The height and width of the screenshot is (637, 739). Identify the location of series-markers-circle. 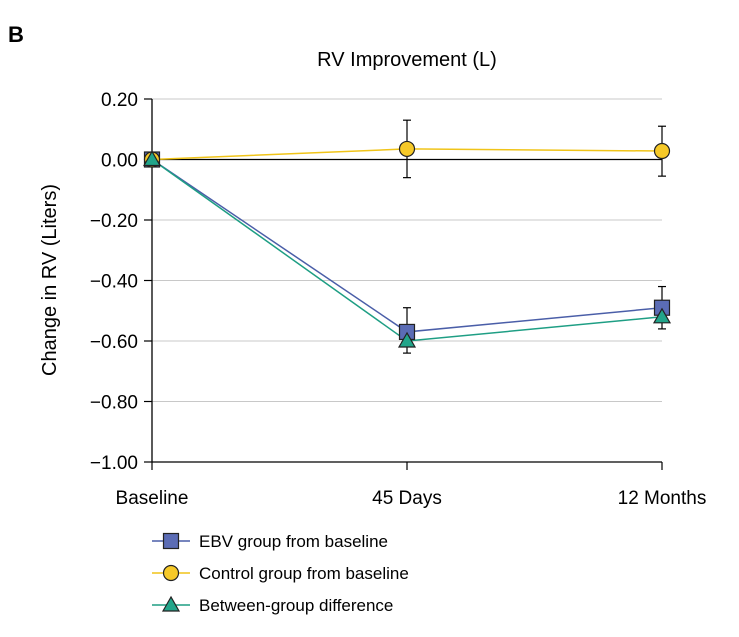
(407, 154).